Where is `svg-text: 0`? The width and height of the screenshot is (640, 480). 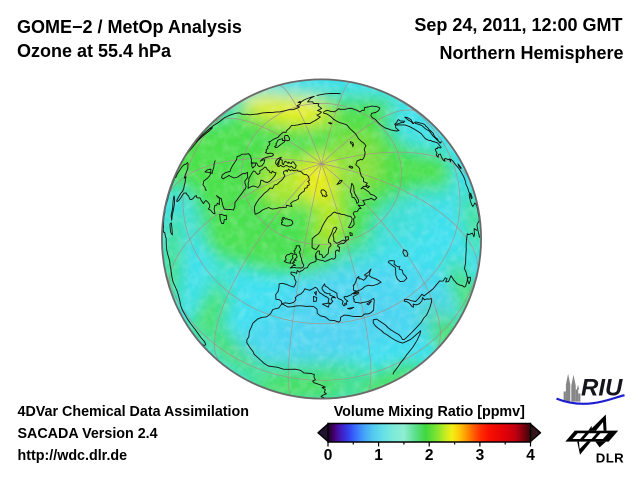 svg-text: 0 is located at coordinates (328, 455).